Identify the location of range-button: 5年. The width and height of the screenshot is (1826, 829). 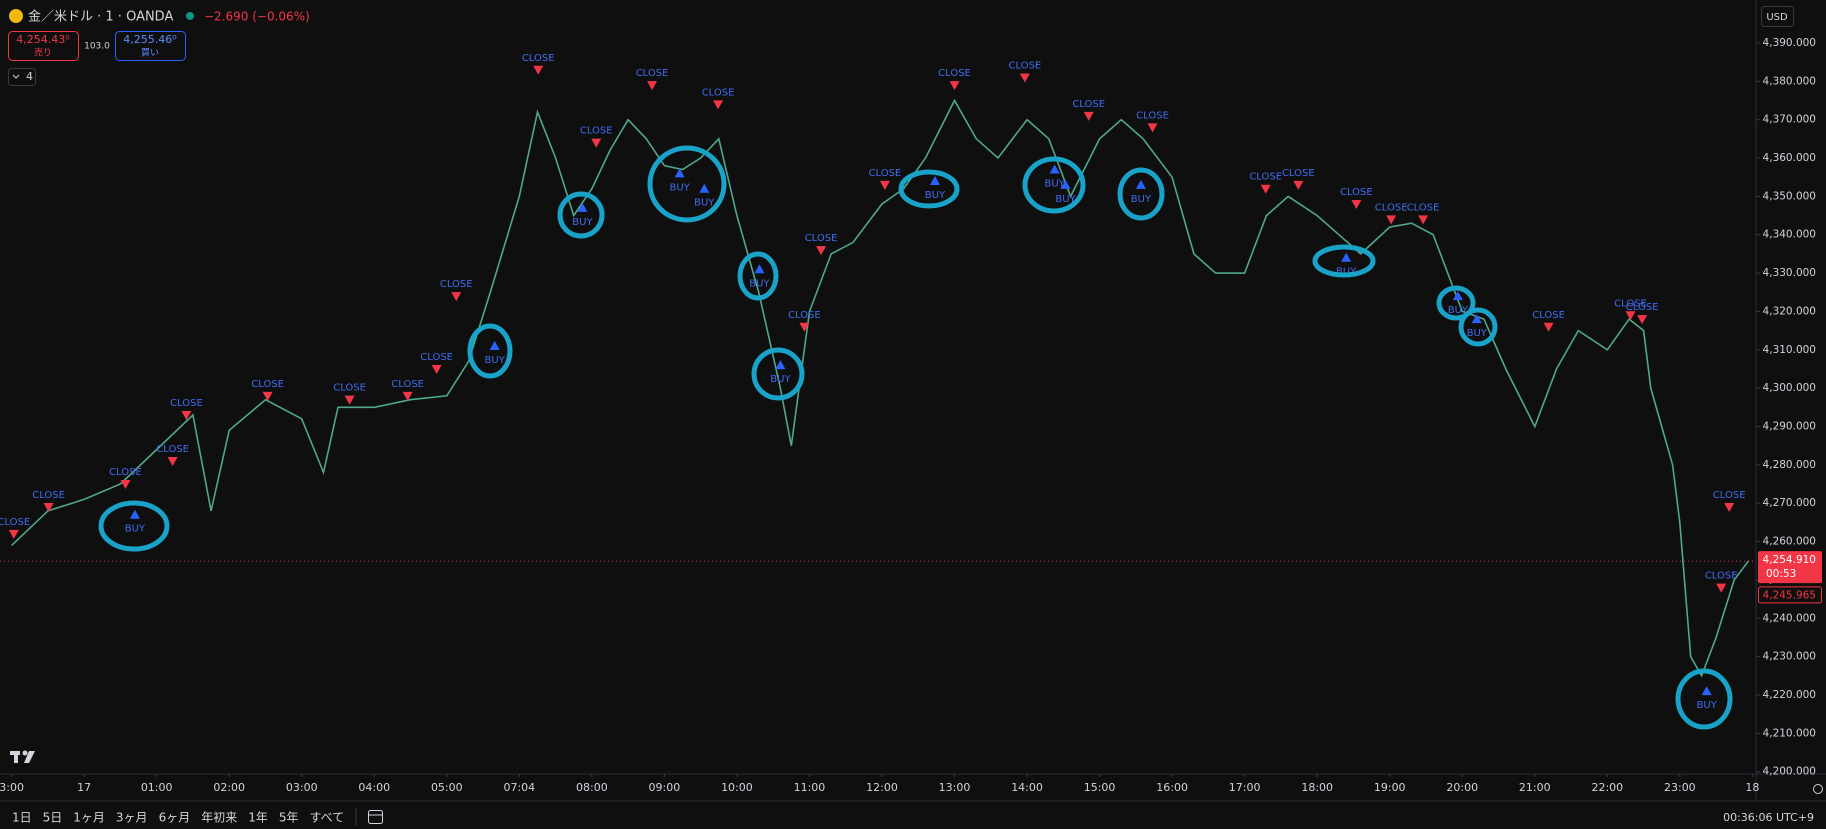
(289, 818).